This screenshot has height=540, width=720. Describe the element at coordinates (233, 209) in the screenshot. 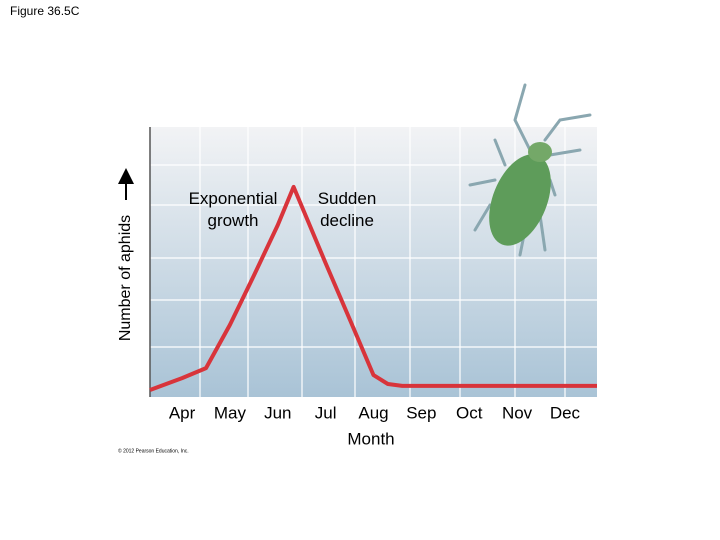

I see `annotation: Exponential growth` at that location.